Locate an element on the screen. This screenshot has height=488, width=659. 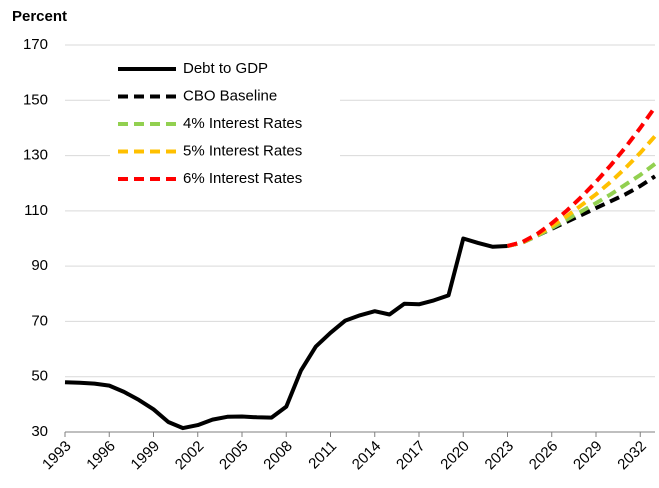
x-tick-label: 1999 is located at coordinates (146, 456).